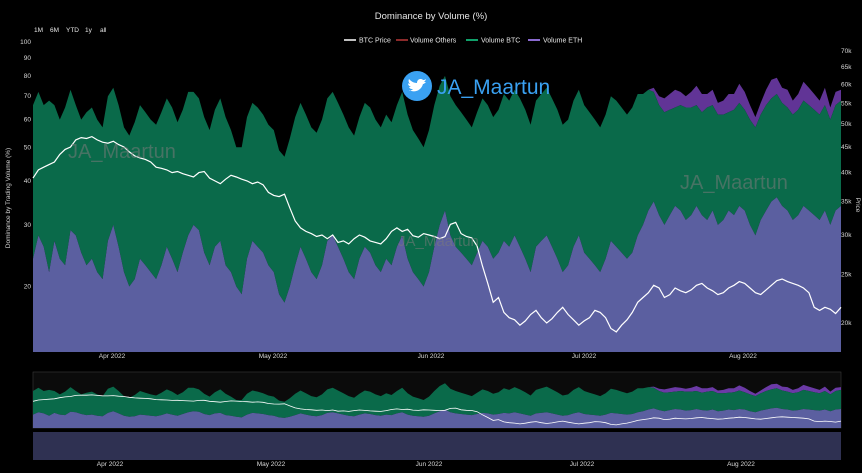 Image resolution: width=862 pixels, height=473 pixels. What do you see at coordinates (28, 147) in the screenshot?
I see `y-tick-label: 50` at bounding box center [28, 147].